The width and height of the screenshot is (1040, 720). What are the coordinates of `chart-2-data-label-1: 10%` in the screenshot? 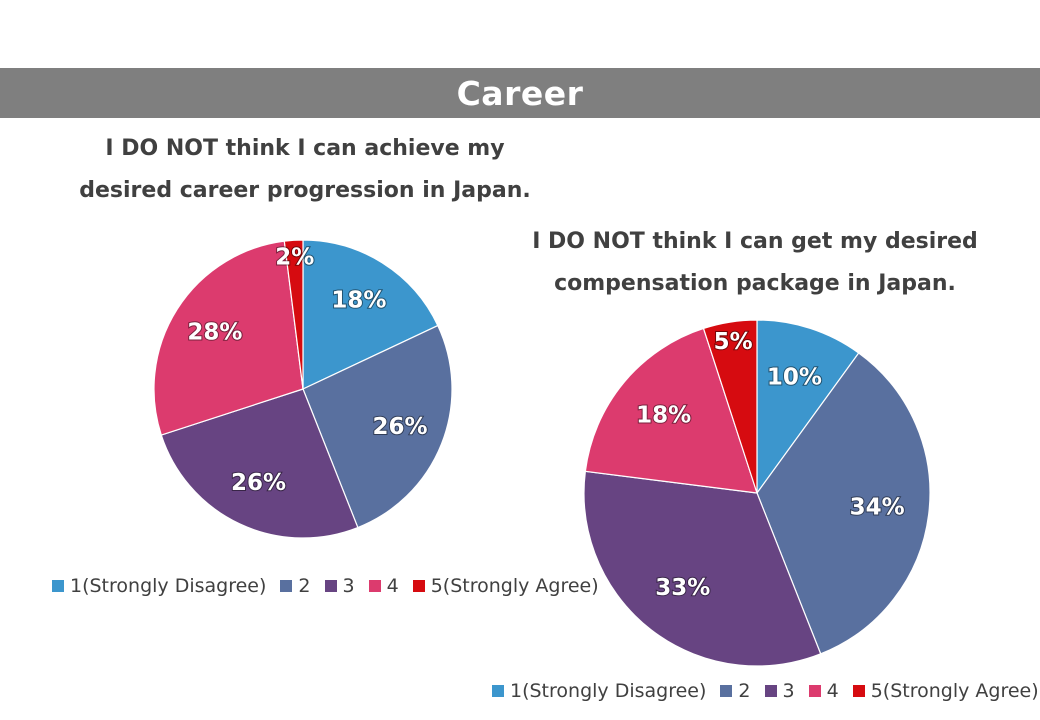 It's located at (794, 377).